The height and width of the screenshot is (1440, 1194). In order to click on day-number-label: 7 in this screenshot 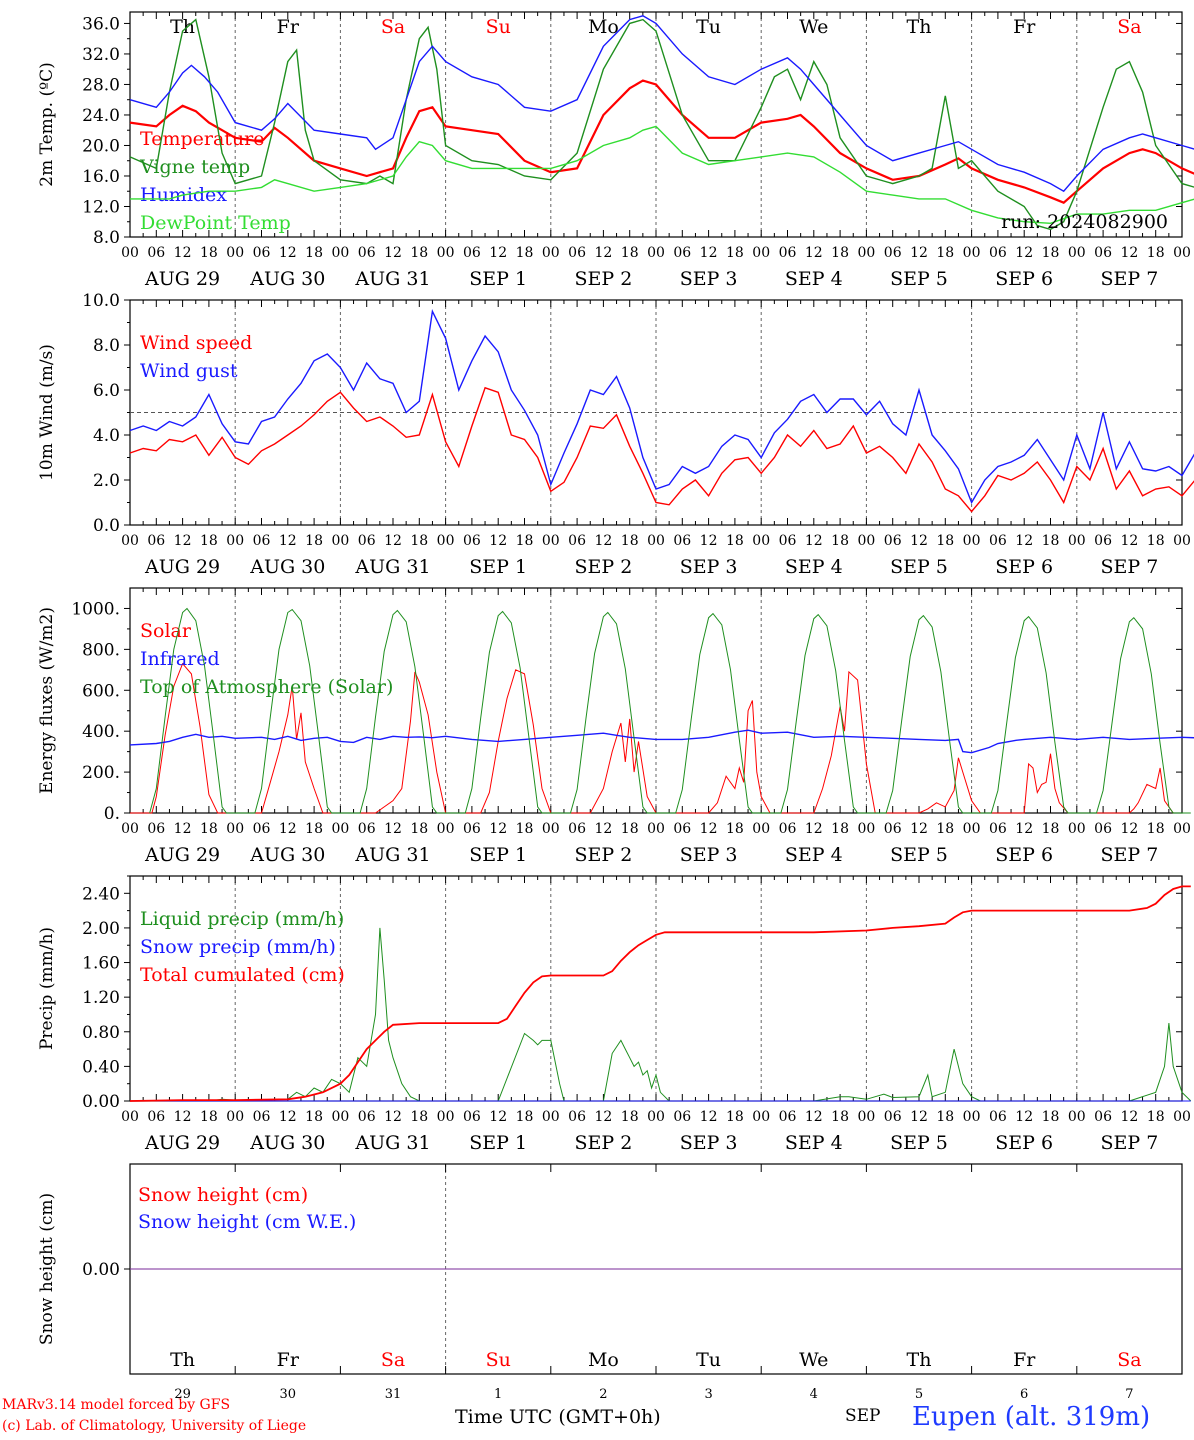, I will do `click(1129, 1394)`.